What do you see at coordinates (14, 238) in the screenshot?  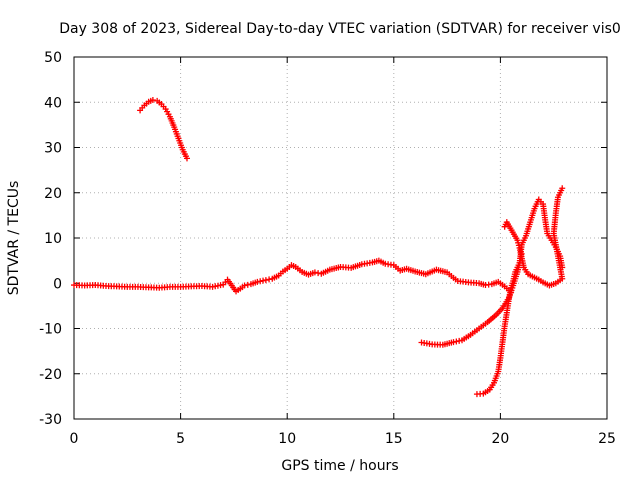 I see `y-axis-label: SDTVAR / TECUs` at bounding box center [14, 238].